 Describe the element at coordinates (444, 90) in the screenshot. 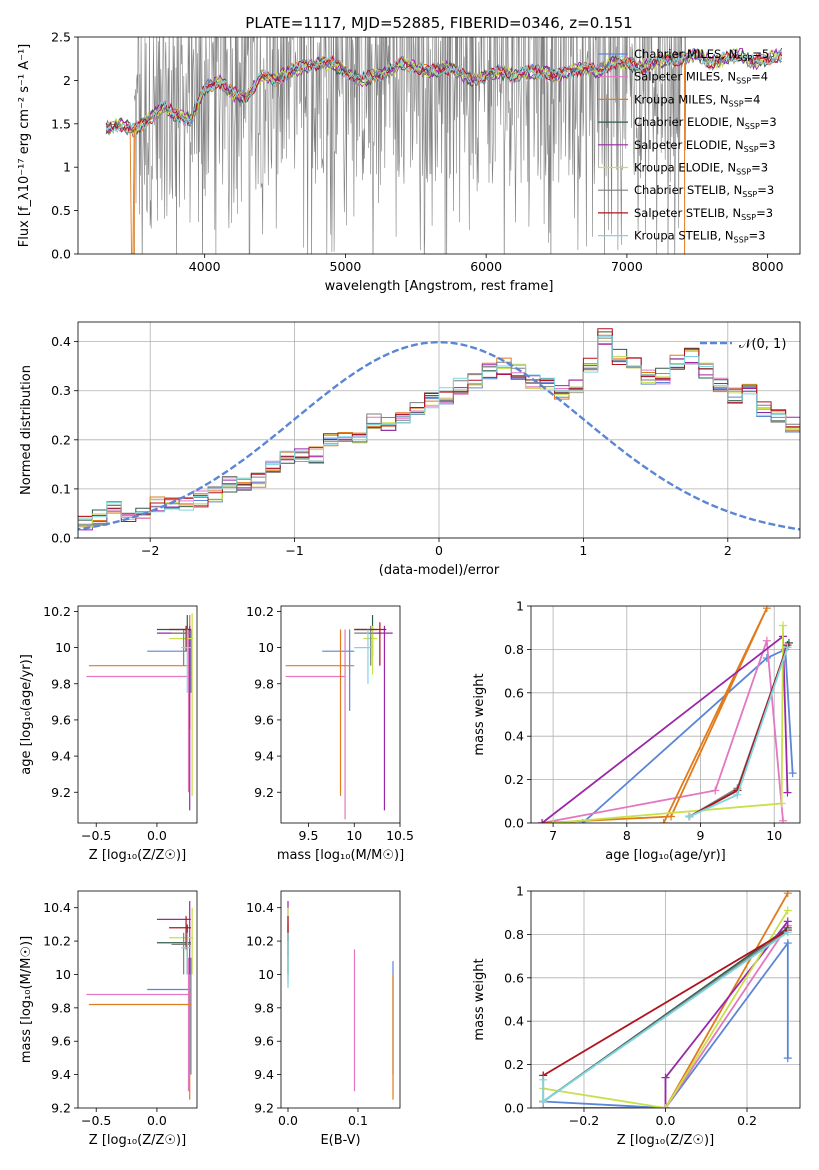

I see `model-line-salpeter_stelib` at that location.